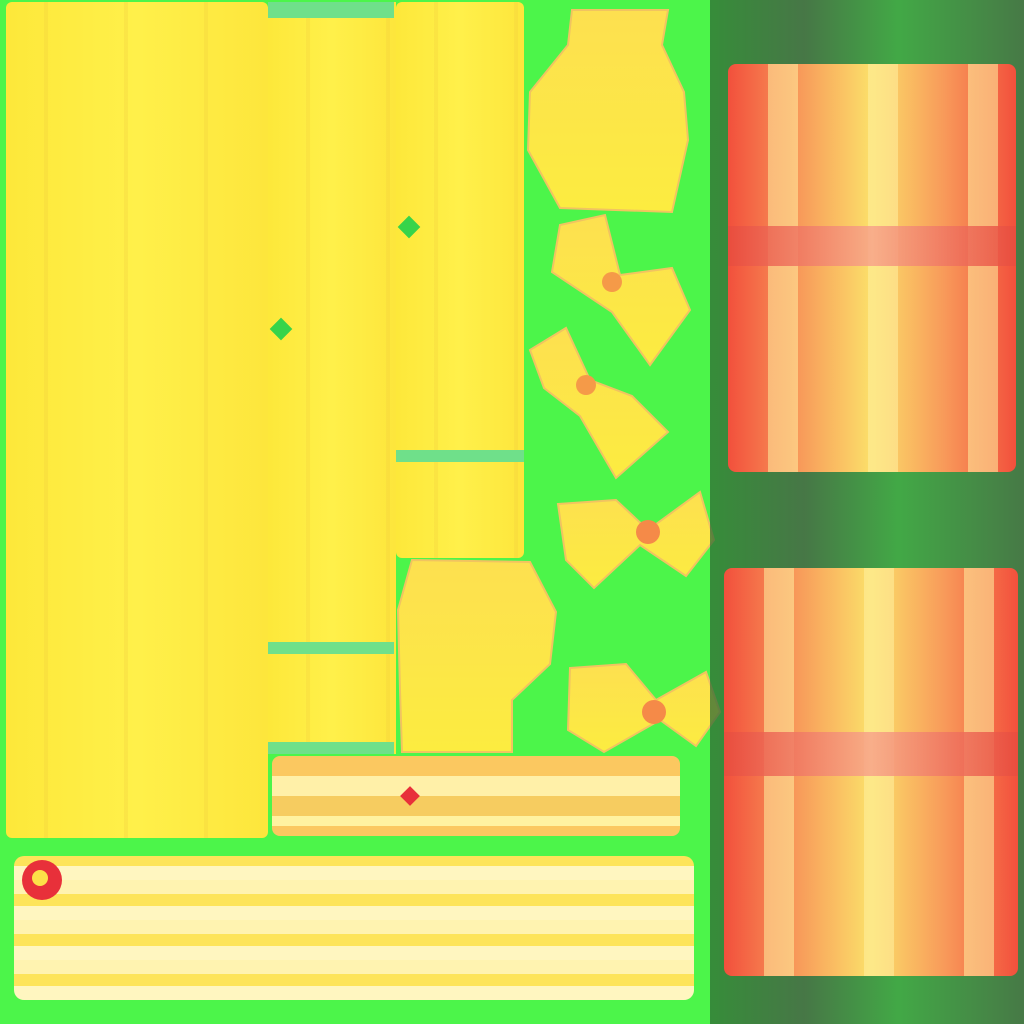  What do you see at coordinates (872, 268) in the screenshot?
I see `red-panel-top` at bounding box center [872, 268].